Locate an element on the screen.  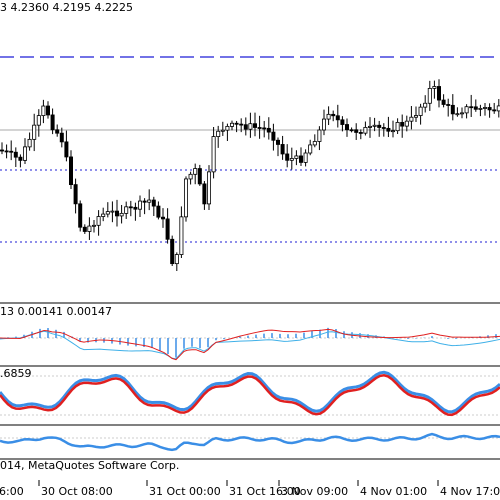
time-label: 31 Oct 16:00 is located at coordinates (265, 491).